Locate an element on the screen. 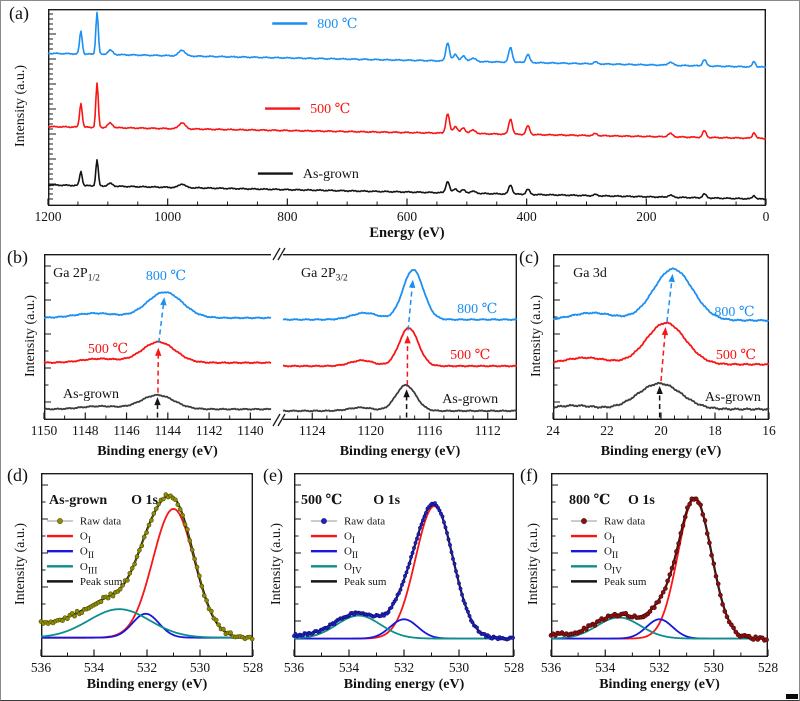 The width and height of the screenshot is (800, 701). panel-a-xlabel: Energy (eV) is located at coordinates (407, 233).